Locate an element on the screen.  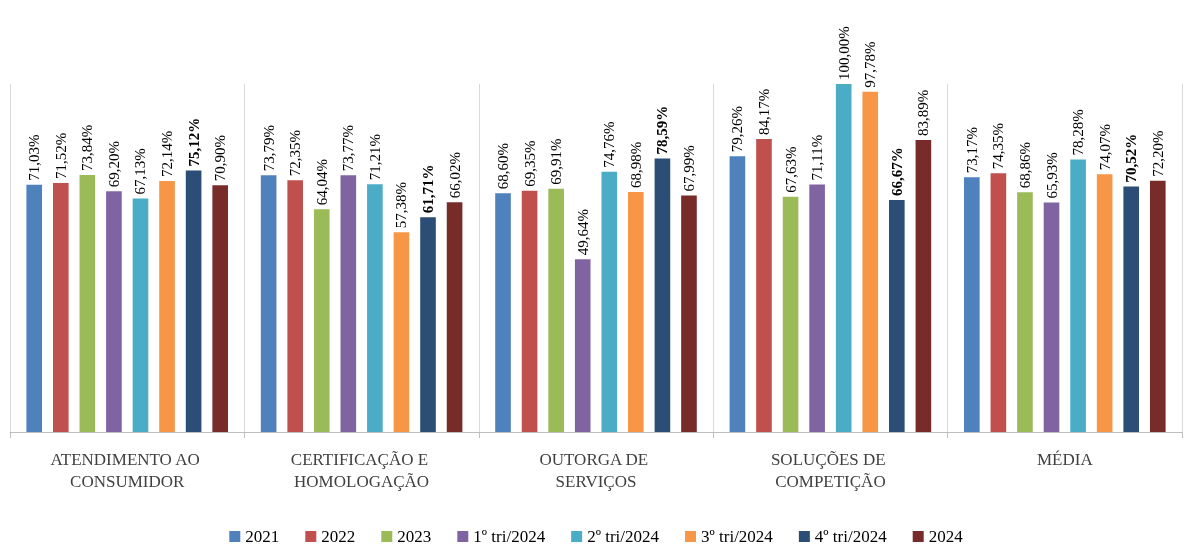
data-label: 74,76% is located at coordinates (609, 144).